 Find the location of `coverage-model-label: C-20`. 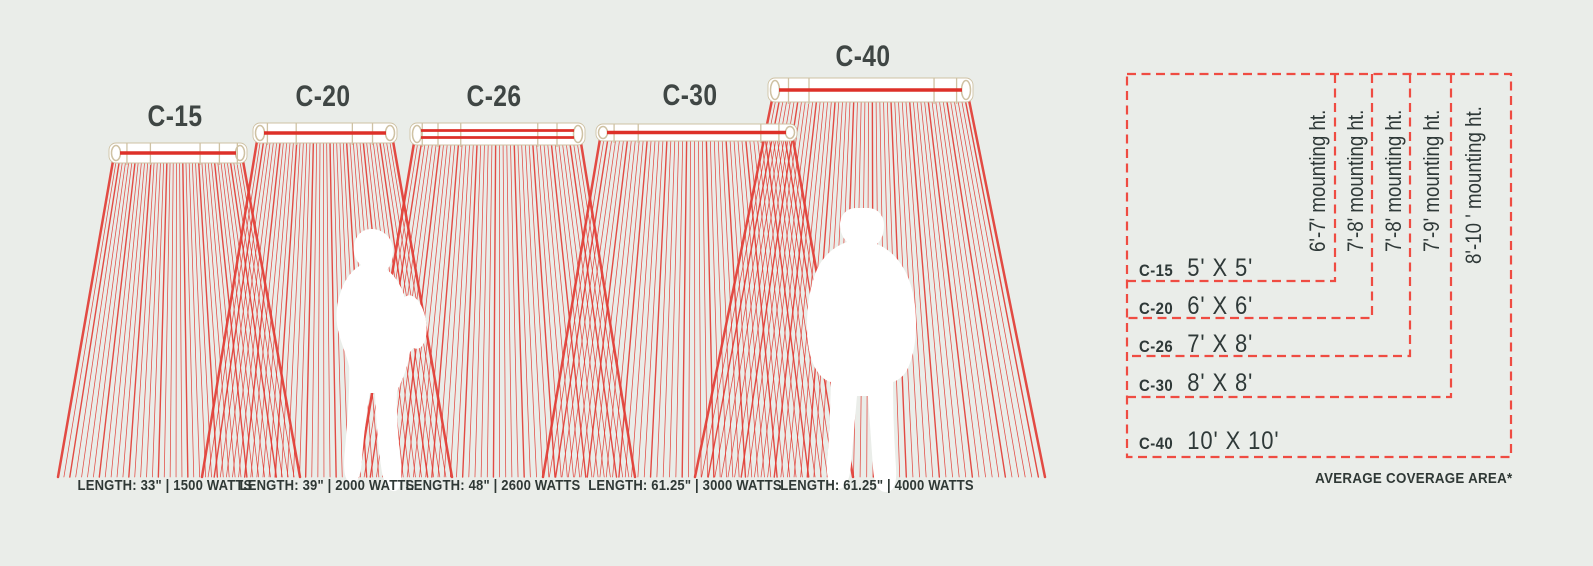

coverage-model-label: C-20 is located at coordinates (1156, 308).